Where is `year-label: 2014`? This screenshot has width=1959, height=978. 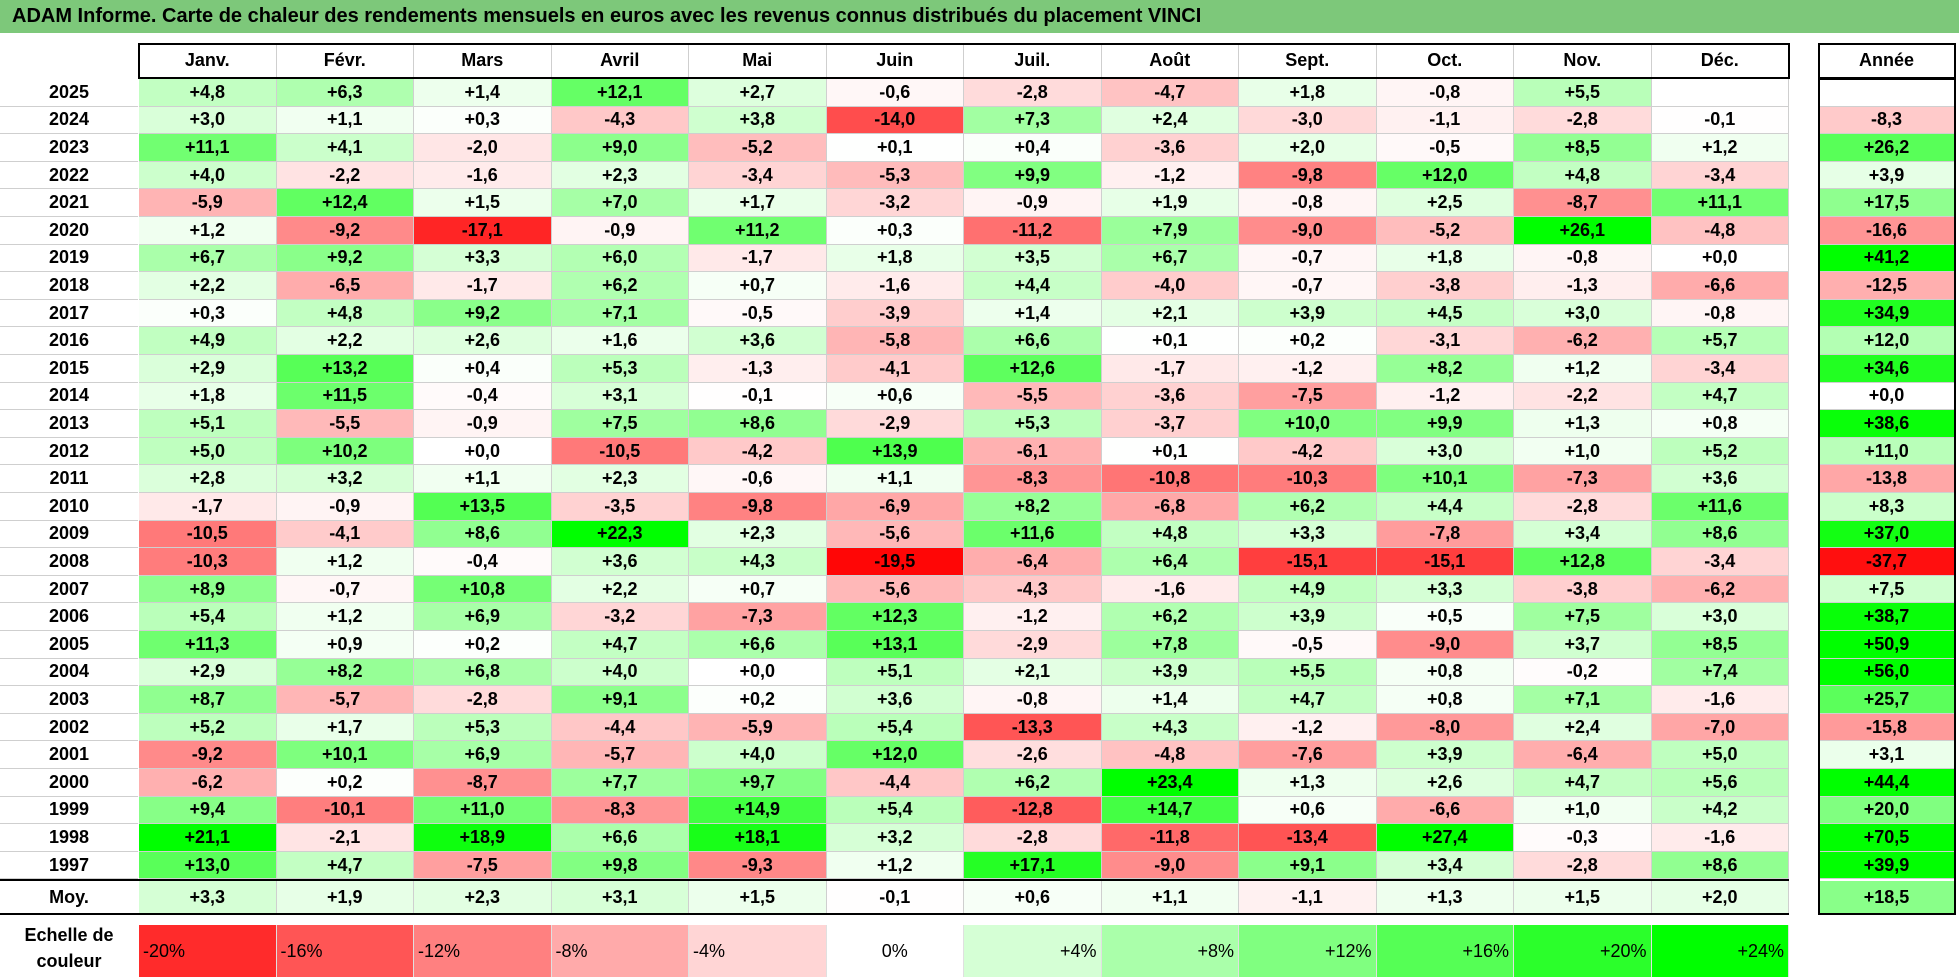
year-label: 2014 is located at coordinates (69, 396).